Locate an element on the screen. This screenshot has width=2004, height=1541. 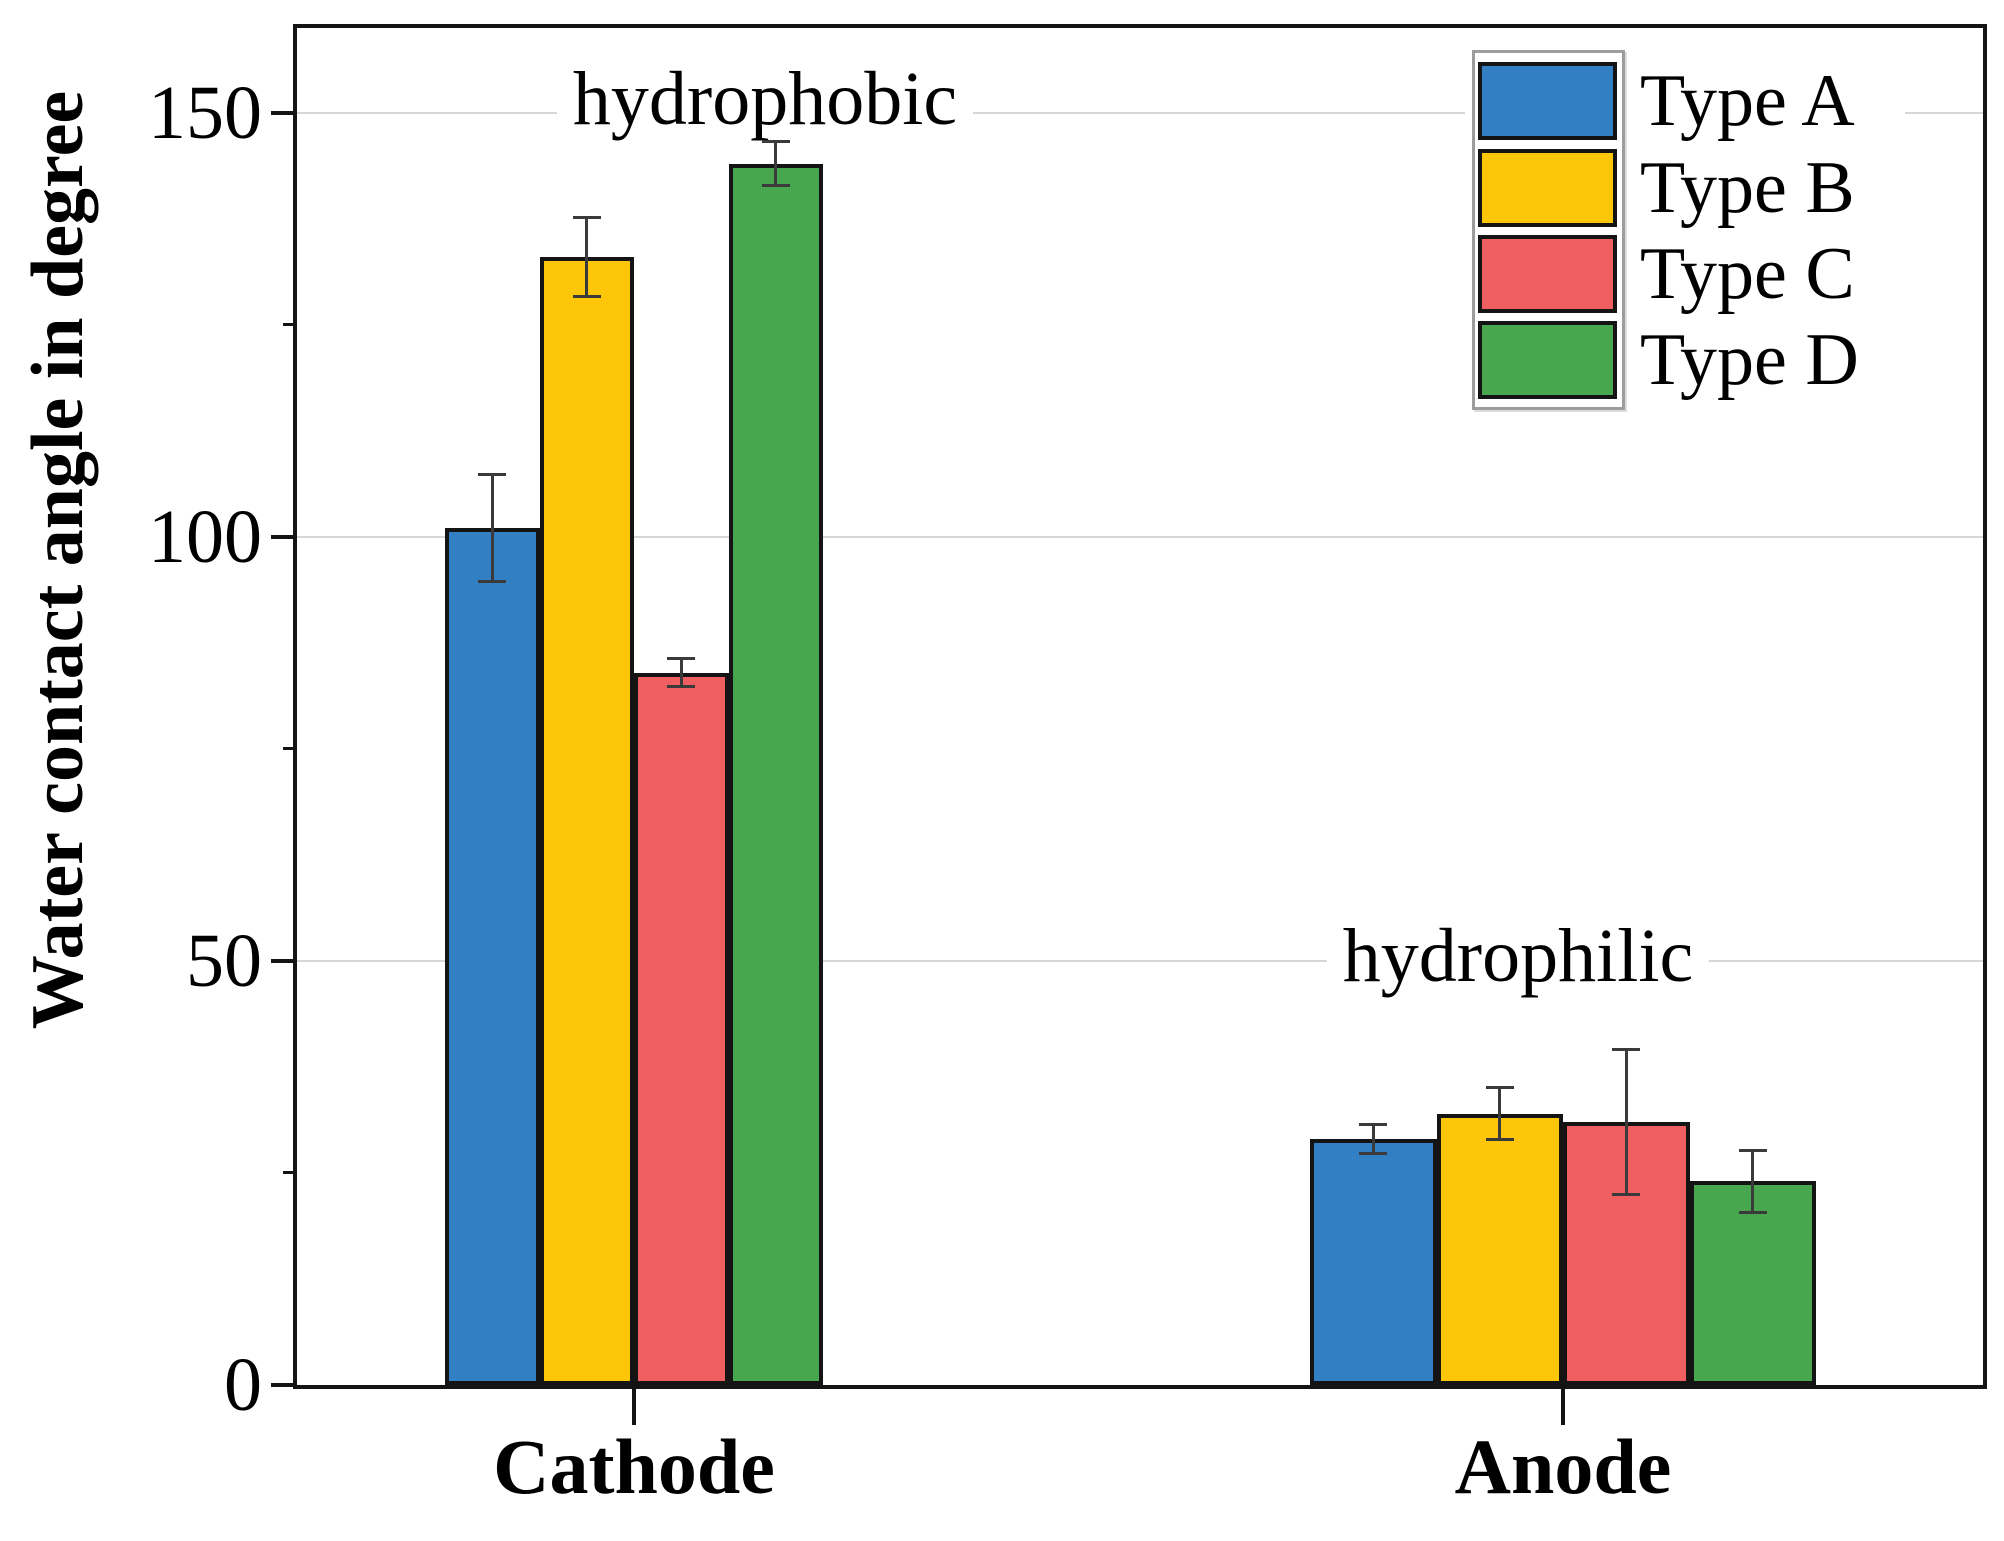
error-cap-top-type-d-cathode is located at coordinates (775, 142).